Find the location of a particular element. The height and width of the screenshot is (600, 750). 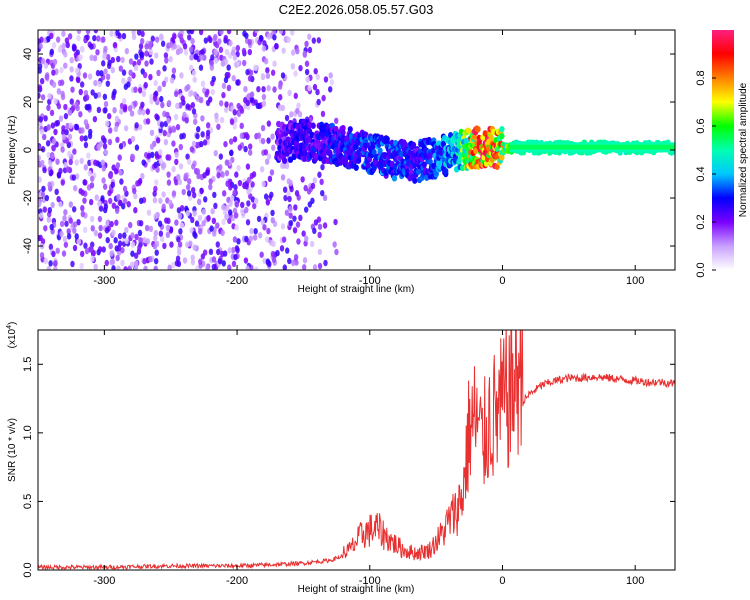

colorbar-label: Normalized spectral amplitude is located at coordinates (743, 149).